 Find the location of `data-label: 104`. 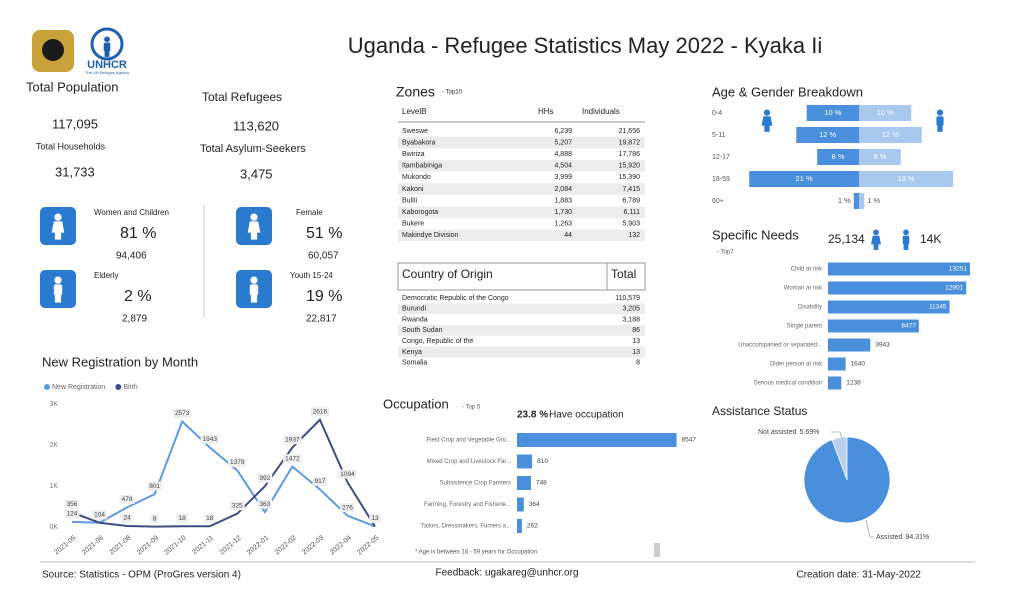

data-label: 104 is located at coordinates (99, 514).